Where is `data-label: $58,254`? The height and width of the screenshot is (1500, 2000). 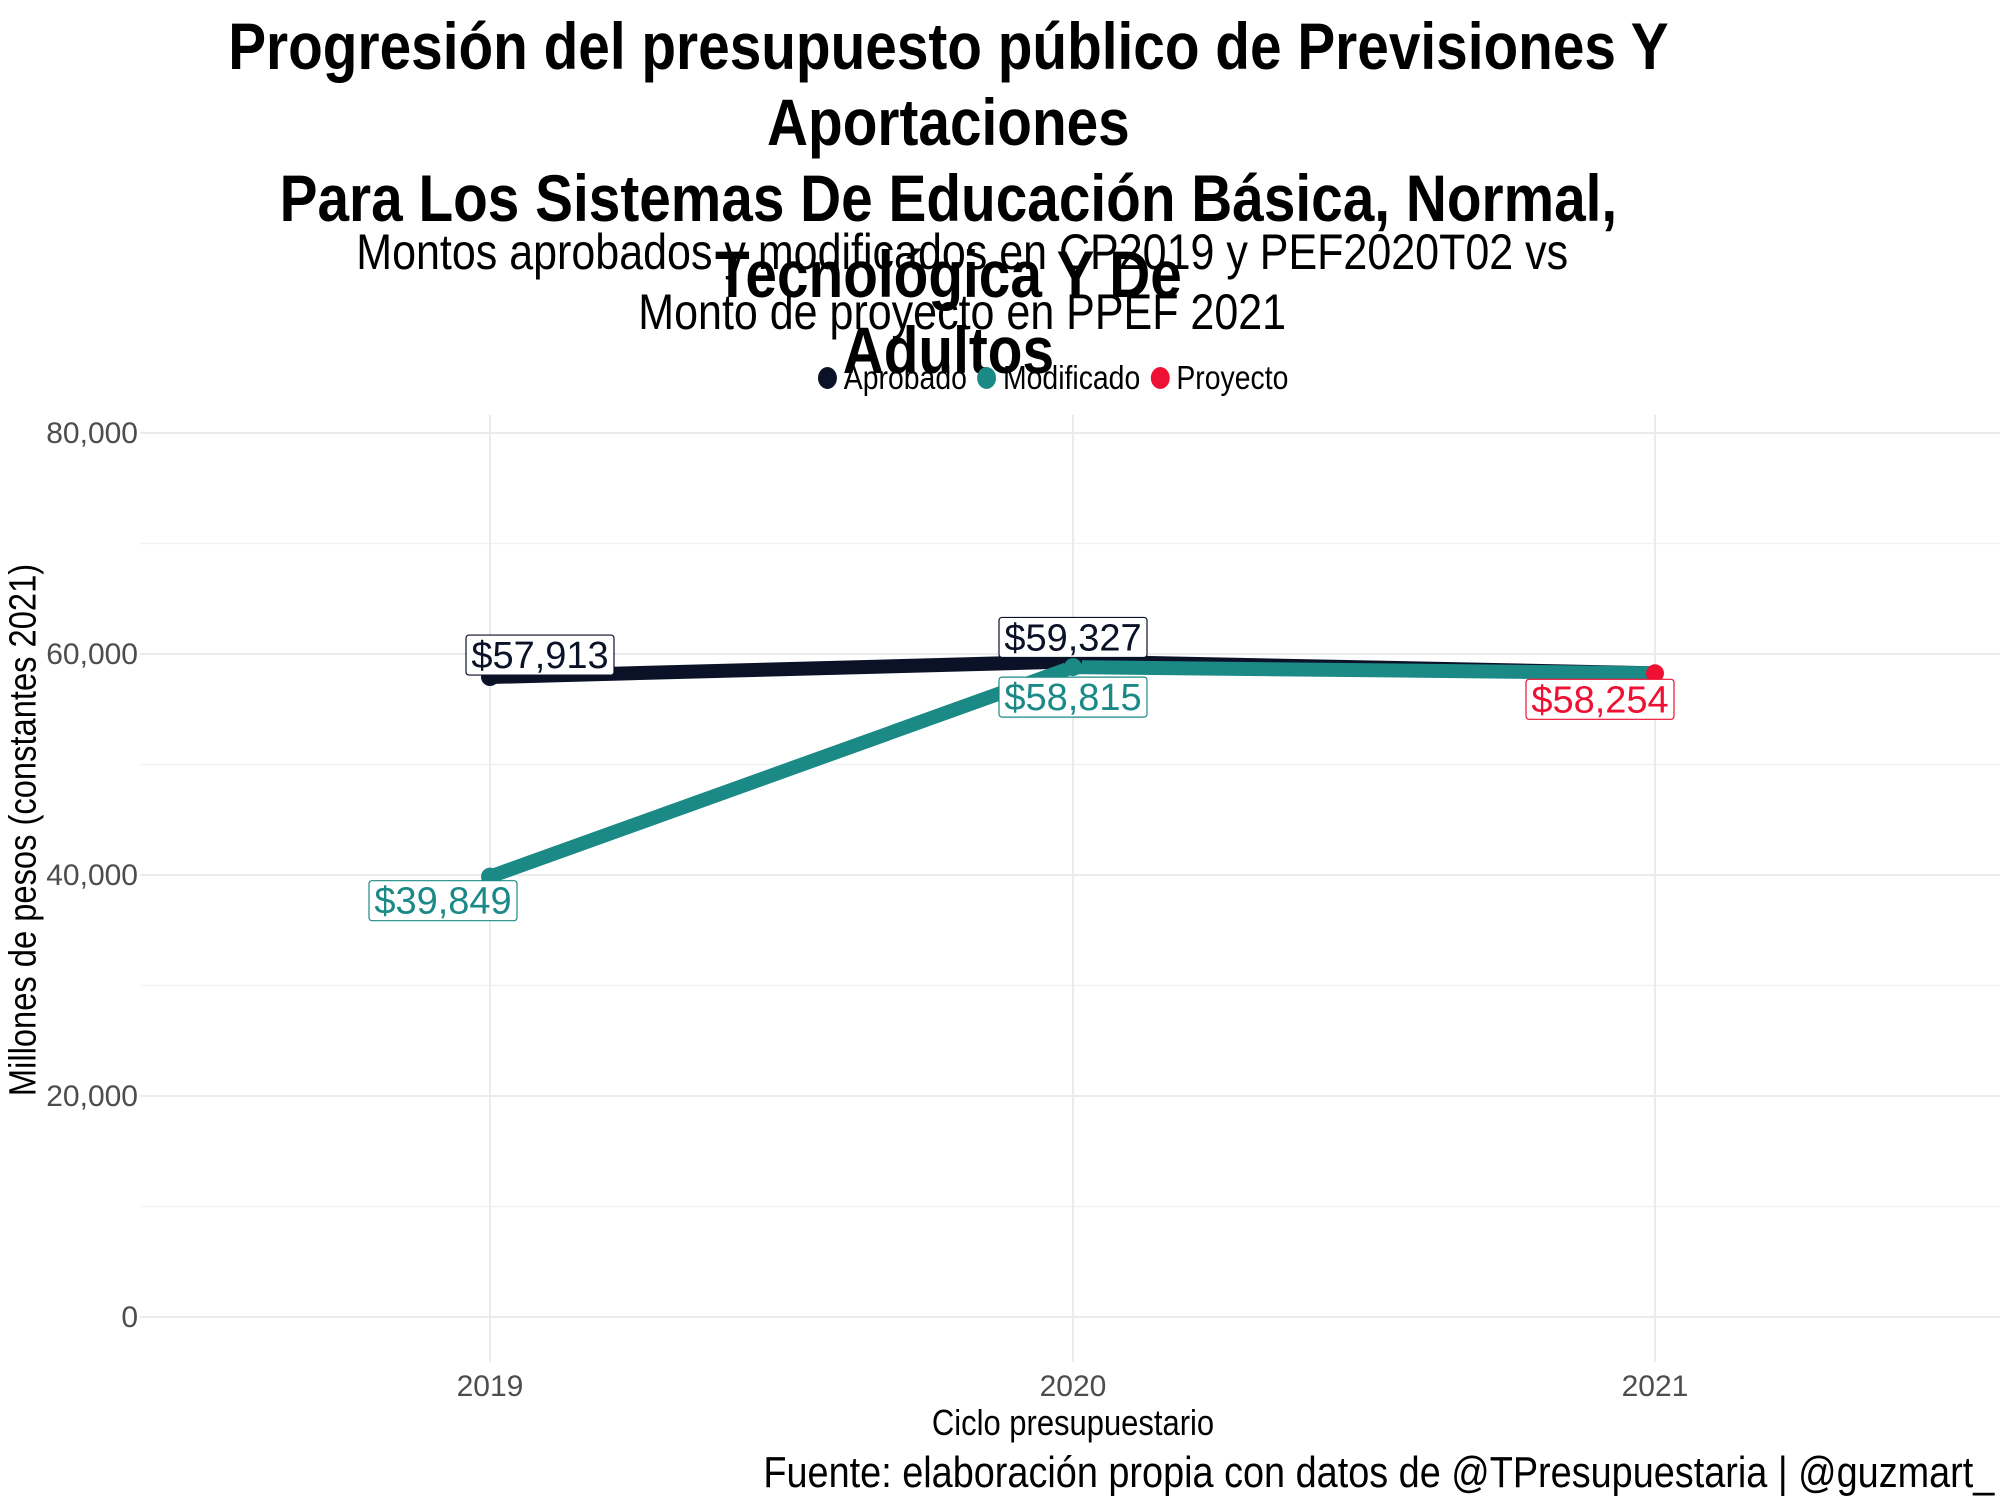 data-label: $58,254 is located at coordinates (1599, 700).